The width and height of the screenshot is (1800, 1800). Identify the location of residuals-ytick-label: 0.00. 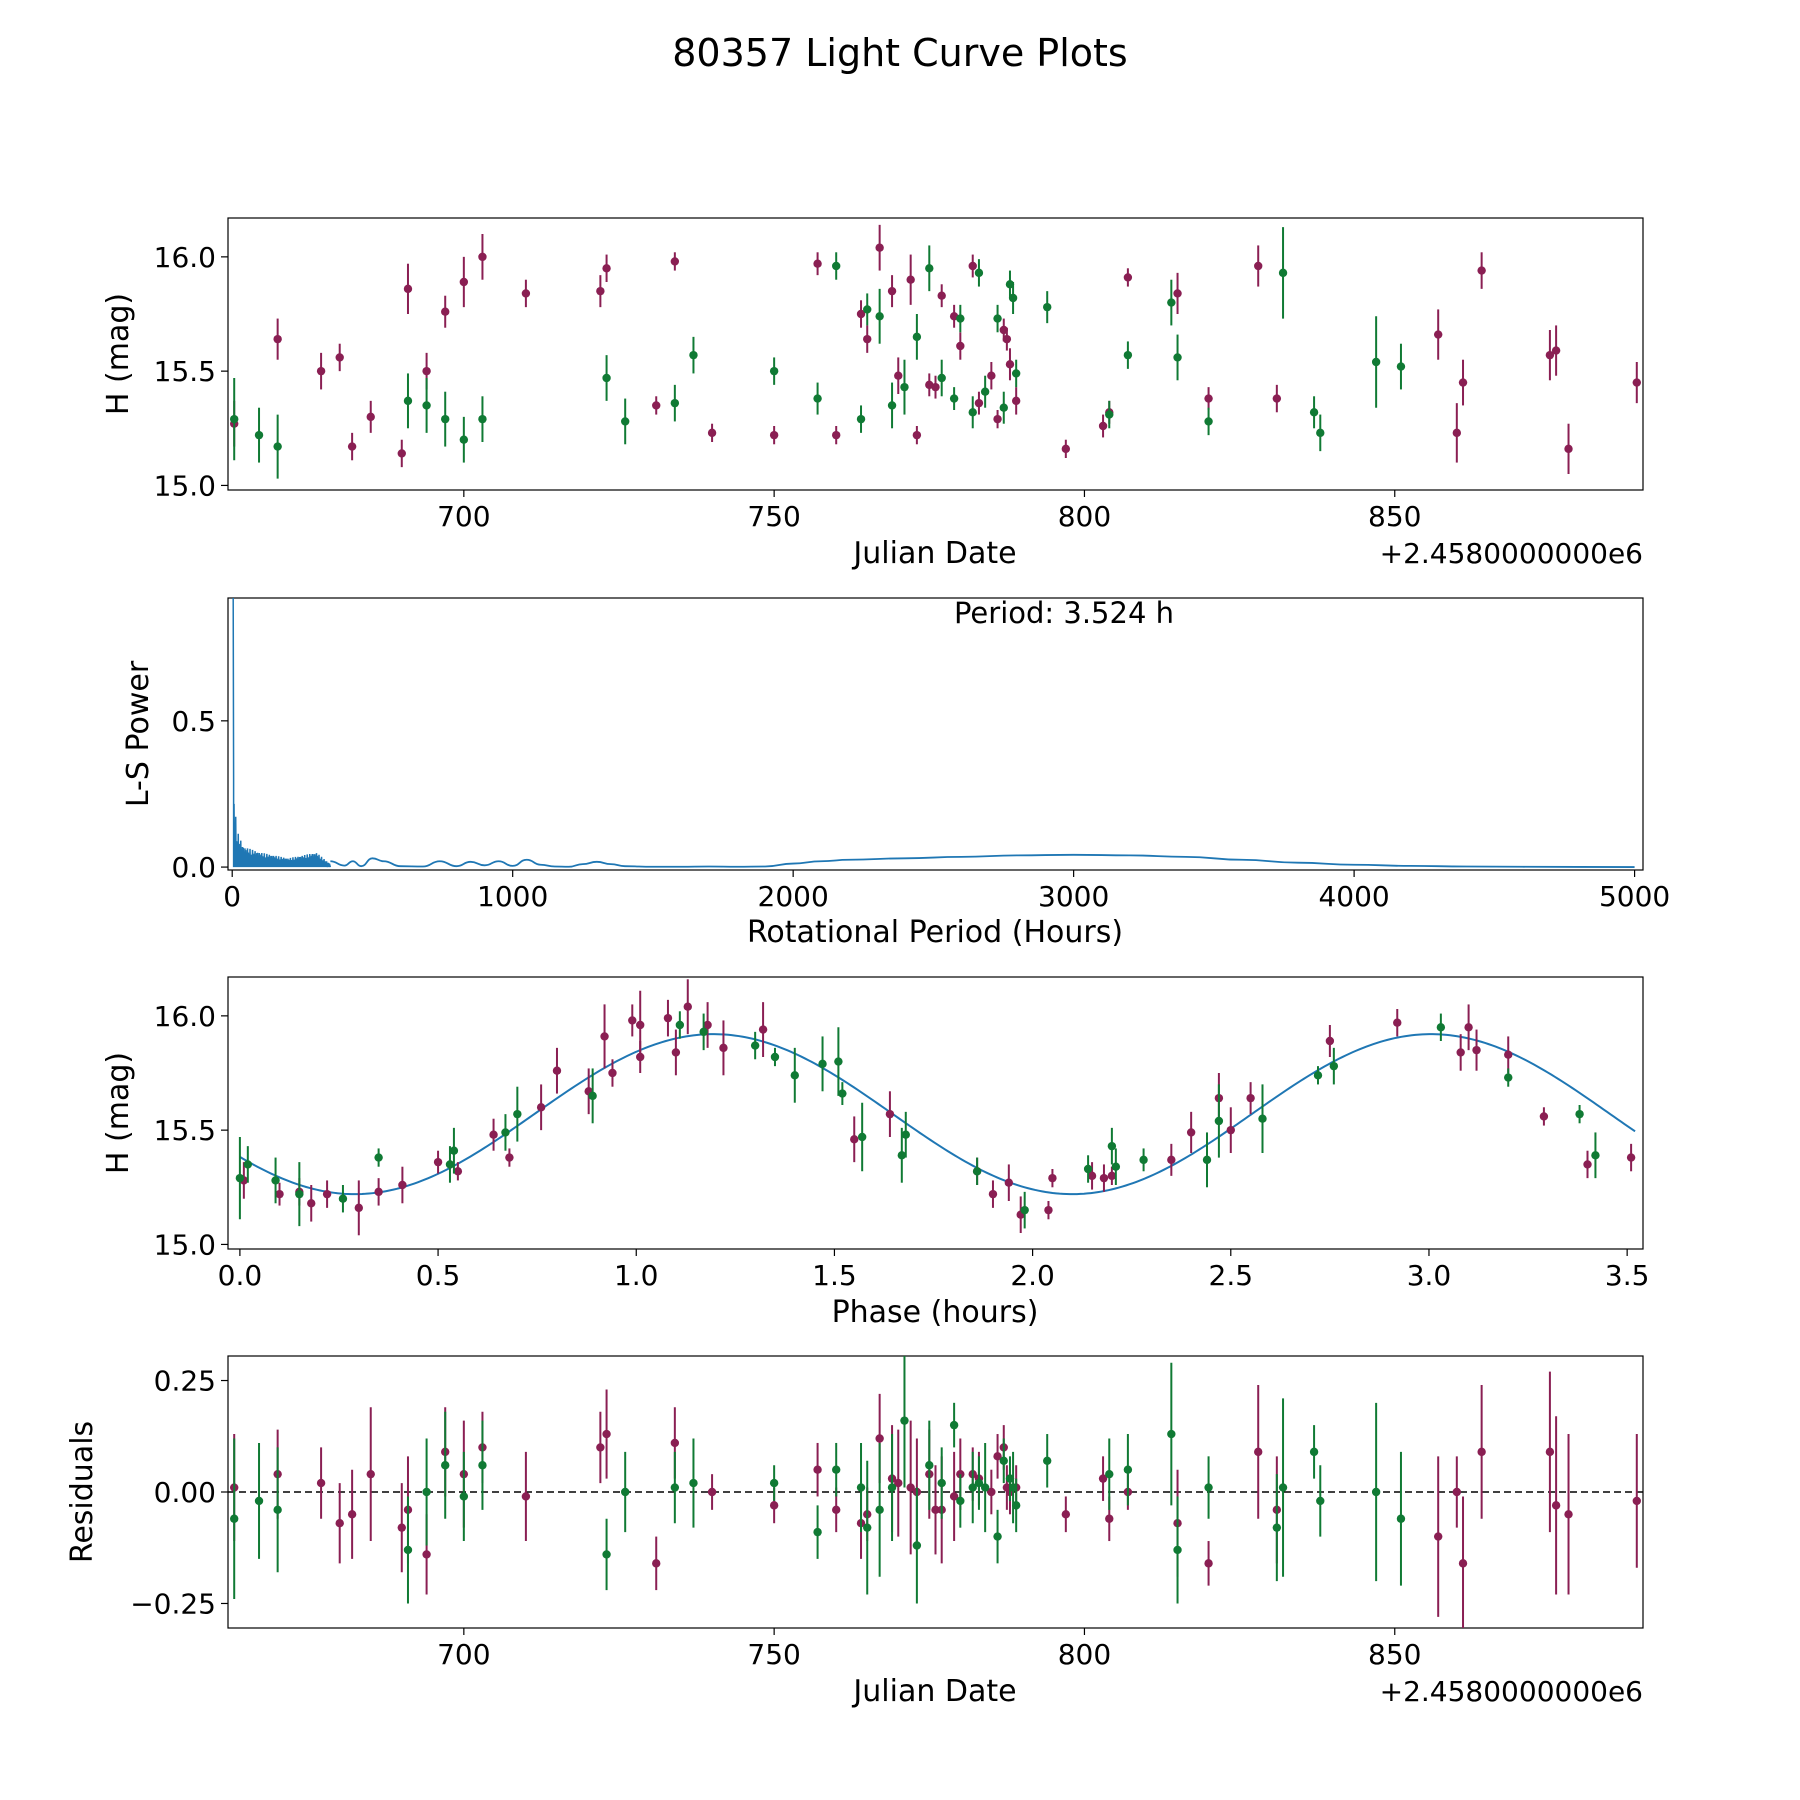
(185, 1492).